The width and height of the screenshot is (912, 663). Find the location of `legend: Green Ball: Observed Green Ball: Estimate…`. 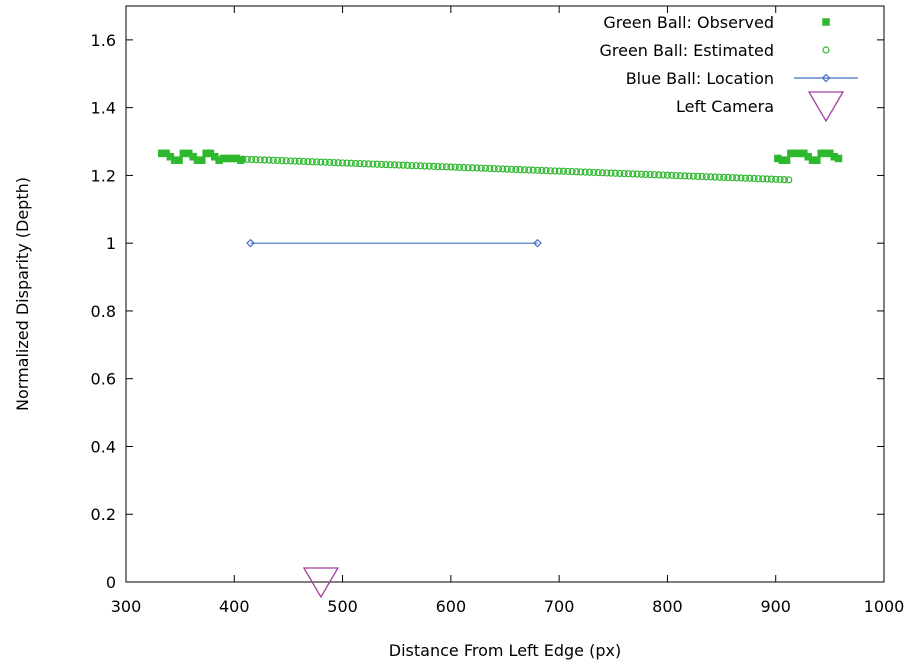

legend: Green Ball: Observed Green Ball: Estimate… is located at coordinates (728, 68).